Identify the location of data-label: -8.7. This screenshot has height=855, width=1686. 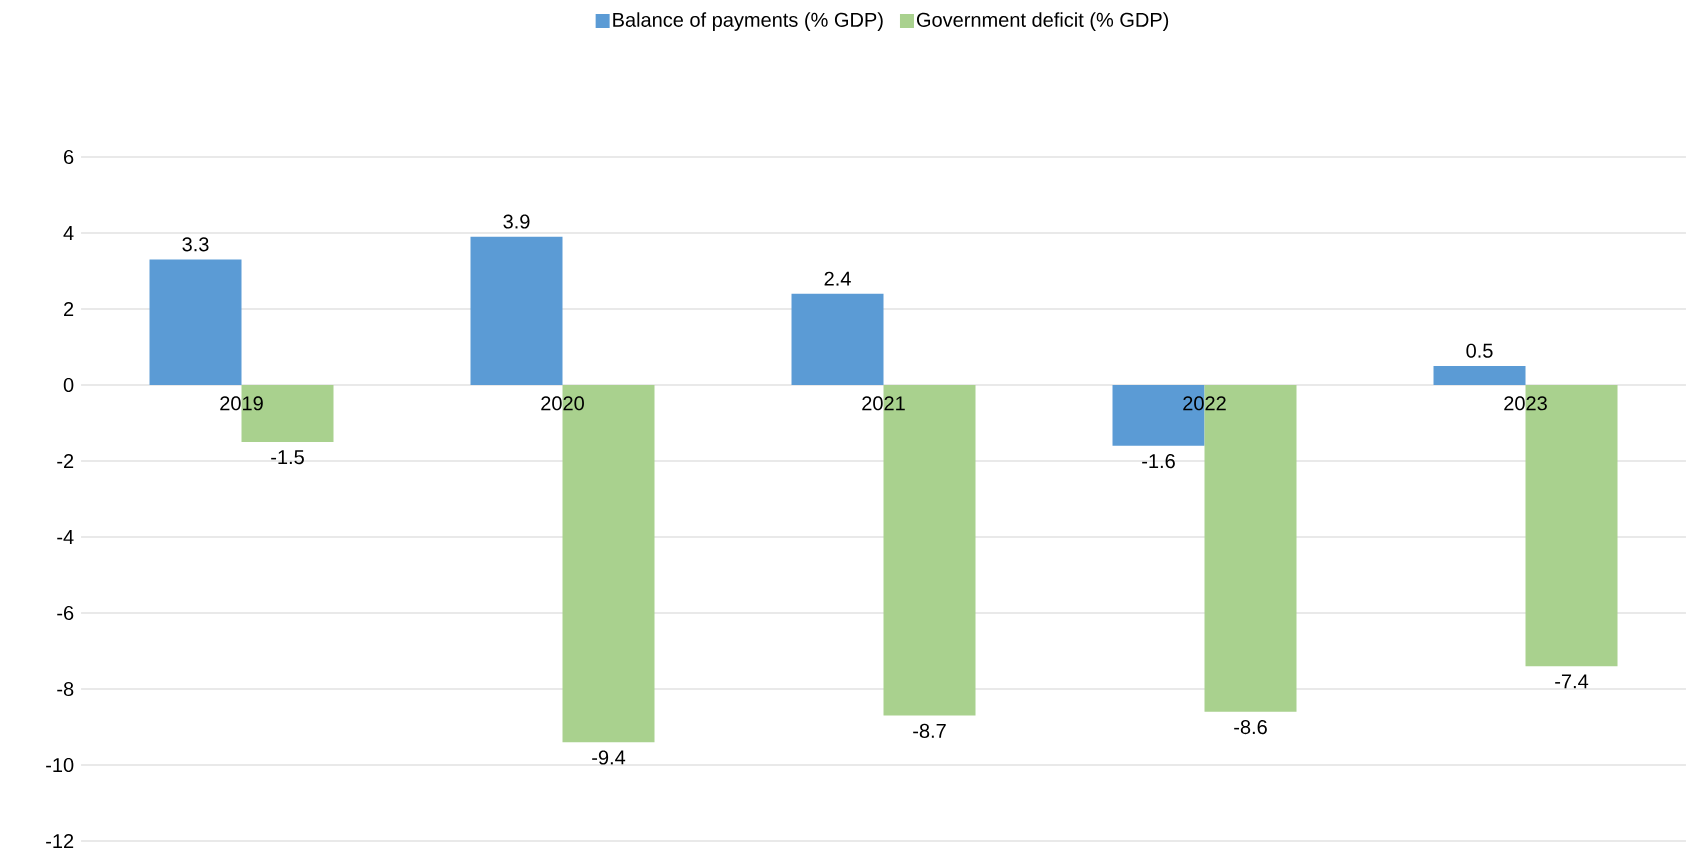
(929, 730).